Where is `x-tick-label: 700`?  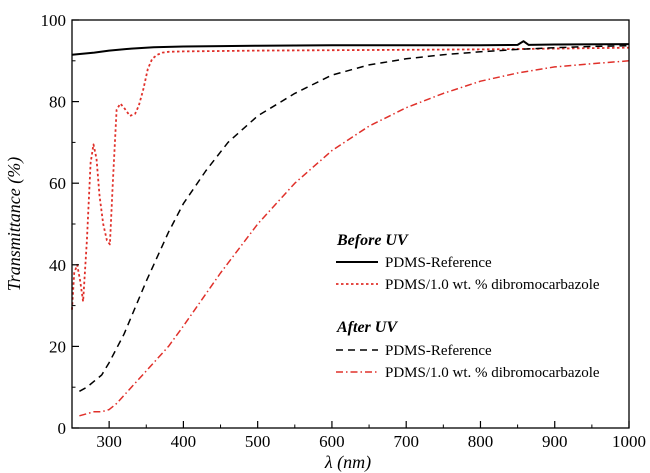 x-tick-label: 700 is located at coordinates (406, 441).